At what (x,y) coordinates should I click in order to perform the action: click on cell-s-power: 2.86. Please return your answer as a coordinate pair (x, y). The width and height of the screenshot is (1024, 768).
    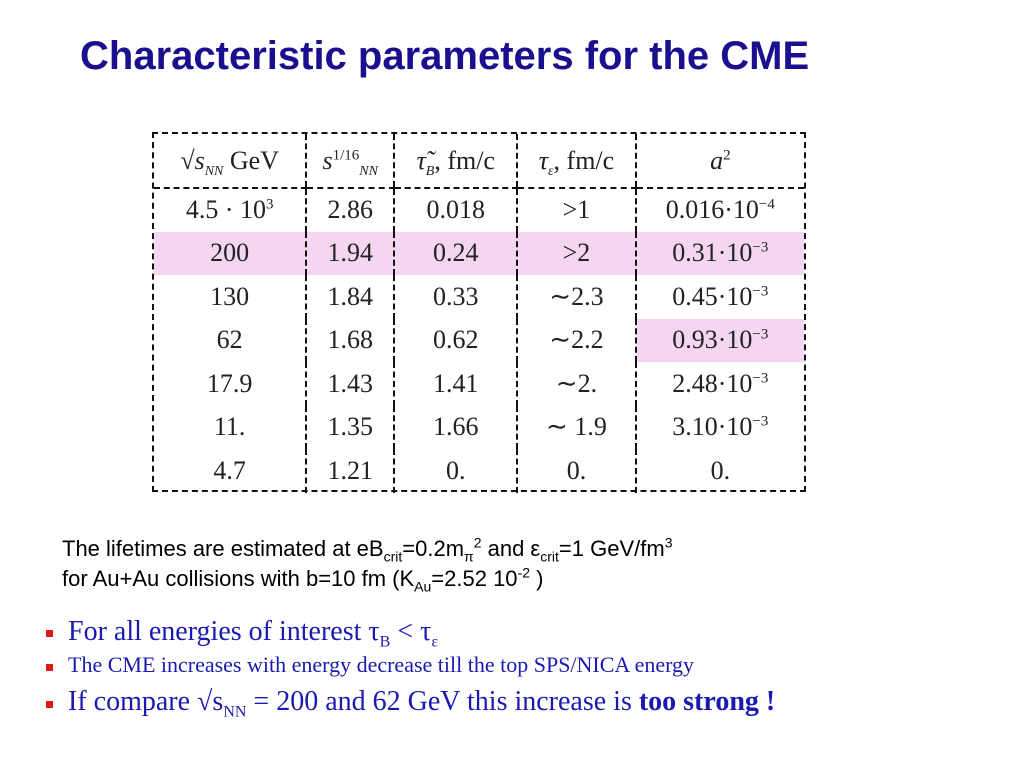
    Looking at the image, I should click on (350, 210).